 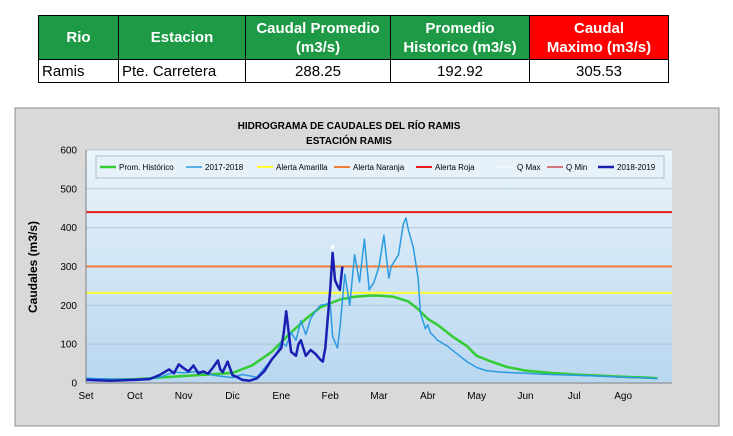 What do you see at coordinates (68, 228) in the screenshot?
I see `y-tick-label: 400` at bounding box center [68, 228].